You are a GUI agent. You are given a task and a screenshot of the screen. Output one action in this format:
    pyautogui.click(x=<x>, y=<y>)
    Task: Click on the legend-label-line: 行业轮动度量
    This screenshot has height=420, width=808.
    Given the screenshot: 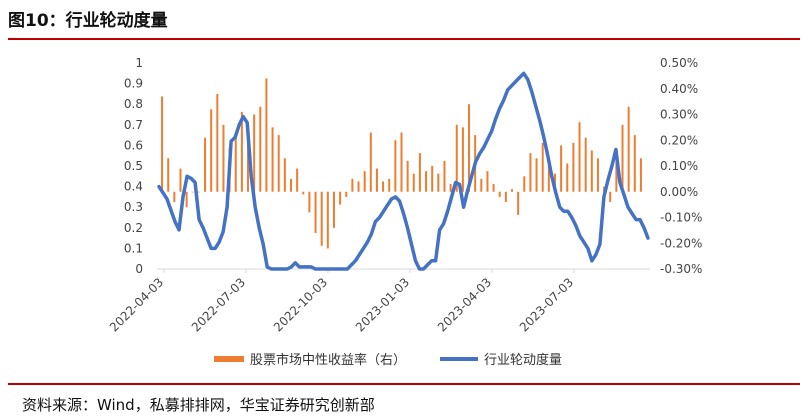 What is the action you would take?
    pyautogui.click(x=523, y=360)
    